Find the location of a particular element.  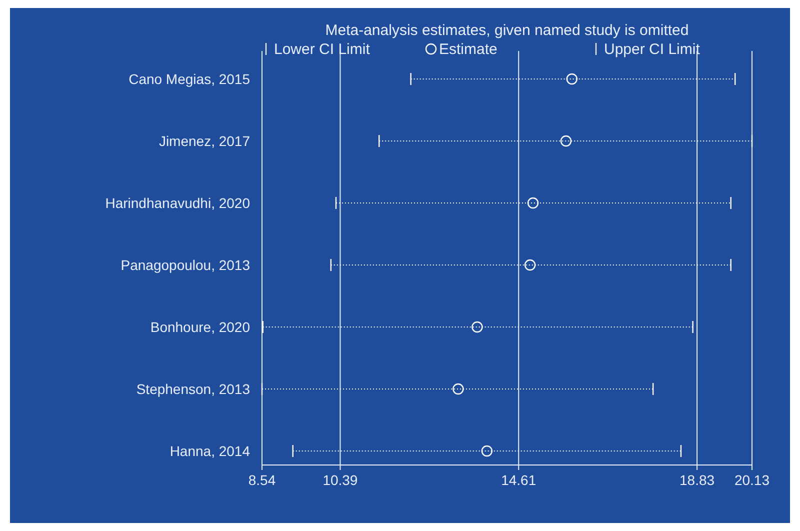

y-tick-label: Stephenson, 2013 is located at coordinates (193, 389).